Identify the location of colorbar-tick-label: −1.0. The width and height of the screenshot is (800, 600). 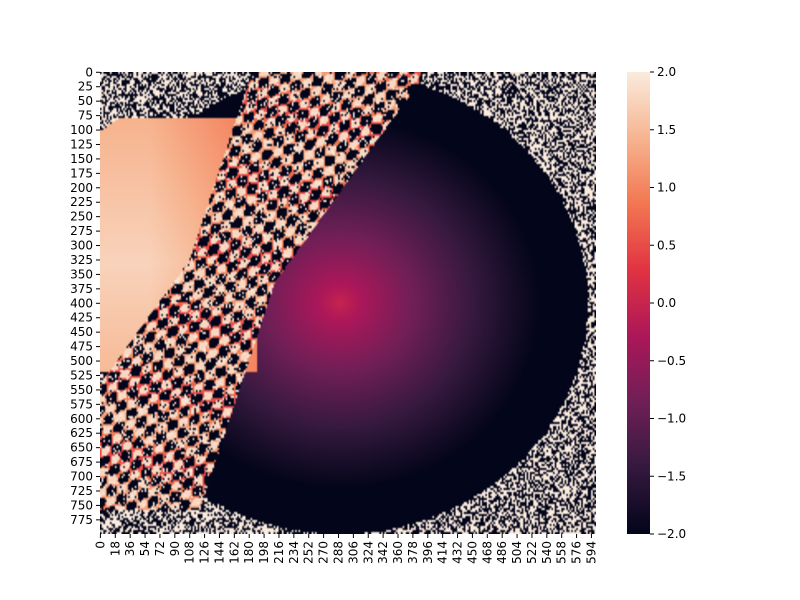
(671, 419).